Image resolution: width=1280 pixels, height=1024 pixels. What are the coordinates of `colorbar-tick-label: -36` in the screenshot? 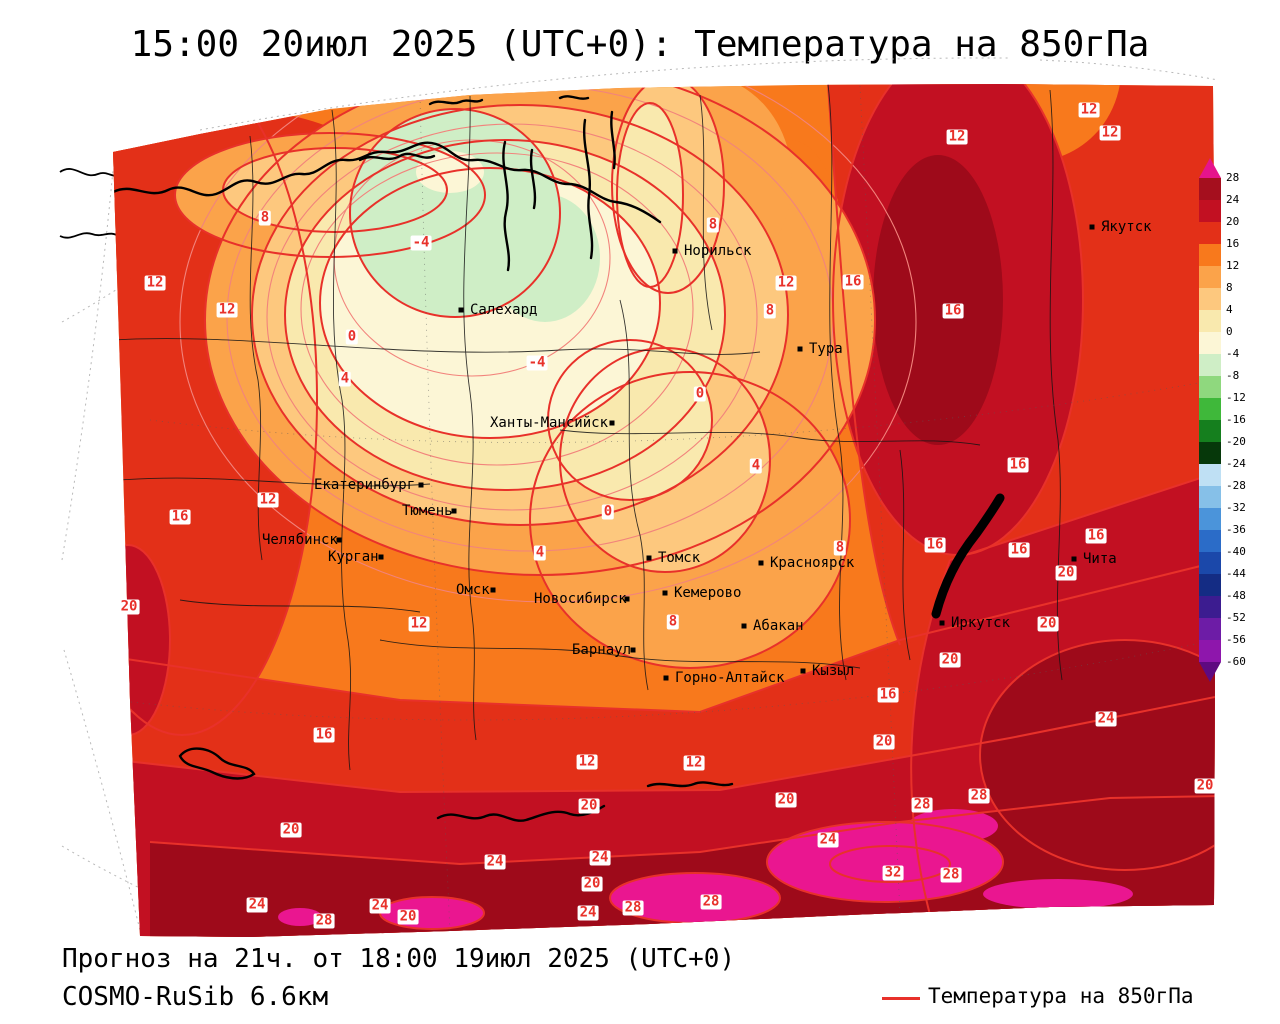 It's located at (1236, 529).